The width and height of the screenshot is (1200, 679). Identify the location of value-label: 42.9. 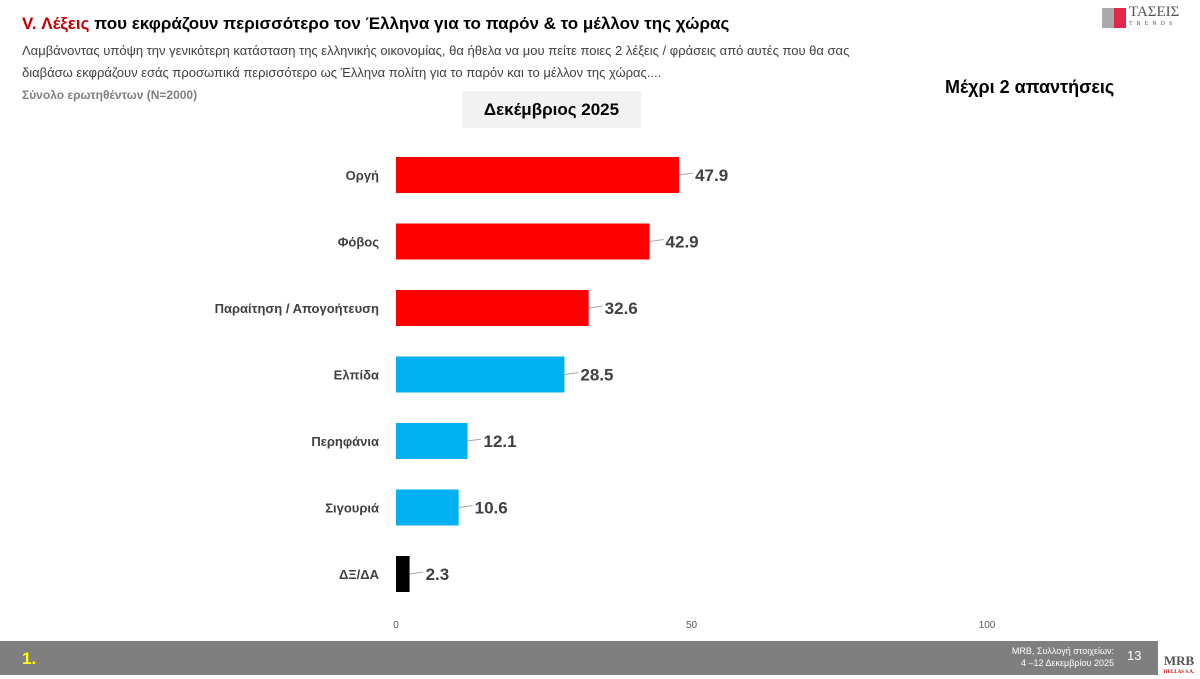
(682, 242).